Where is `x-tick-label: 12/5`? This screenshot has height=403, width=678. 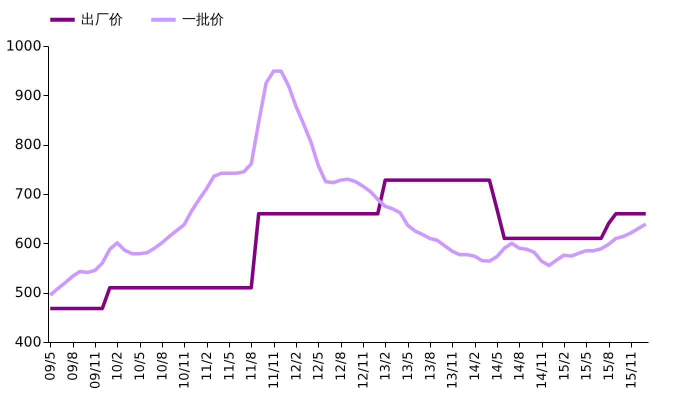
x-tick-label: 12/5 is located at coordinates (319, 366).